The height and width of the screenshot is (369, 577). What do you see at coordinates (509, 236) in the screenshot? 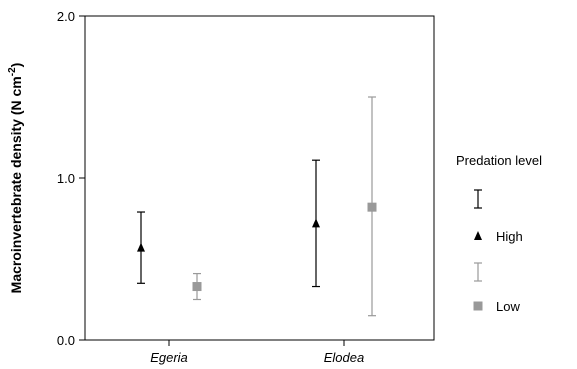
I see `legend-label: High` at bounding box center [509, 236].